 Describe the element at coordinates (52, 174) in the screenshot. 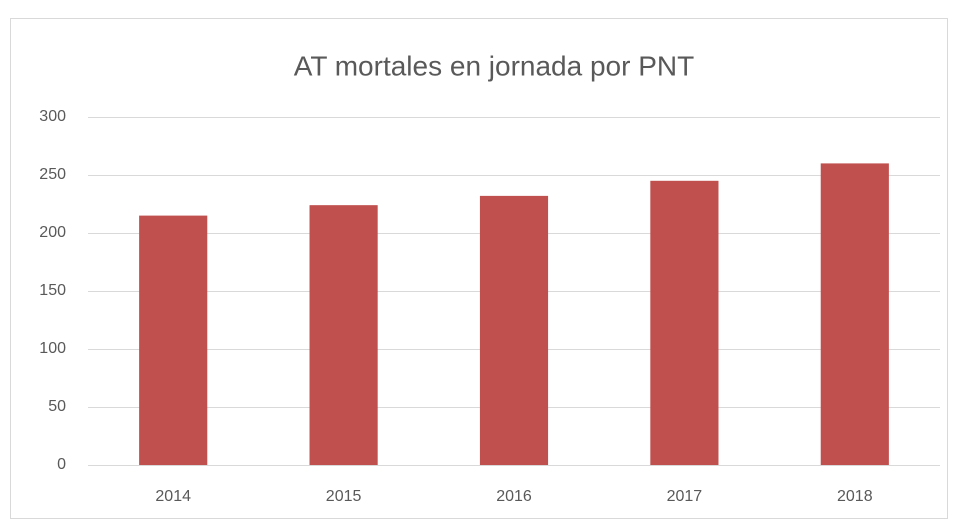

I see `y-tick-label: 250` at that location.